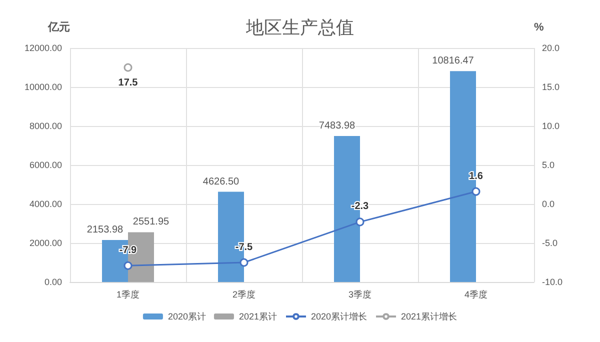 The height and width of the screenshot is (342, 600). Describe the element at coordinates (43, 48) in the screenshot. I see `y-tick-label: 12000.00` at that location.